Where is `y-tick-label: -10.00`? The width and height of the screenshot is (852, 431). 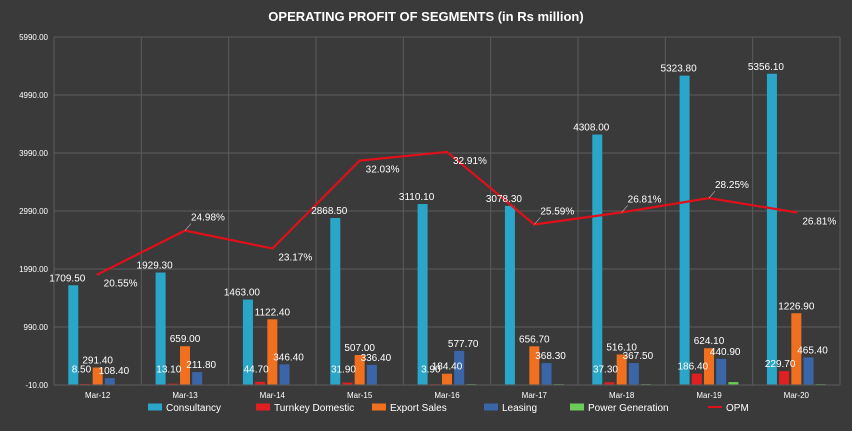 y-tick-label: -10.00 is located at coordinates (36, 385).